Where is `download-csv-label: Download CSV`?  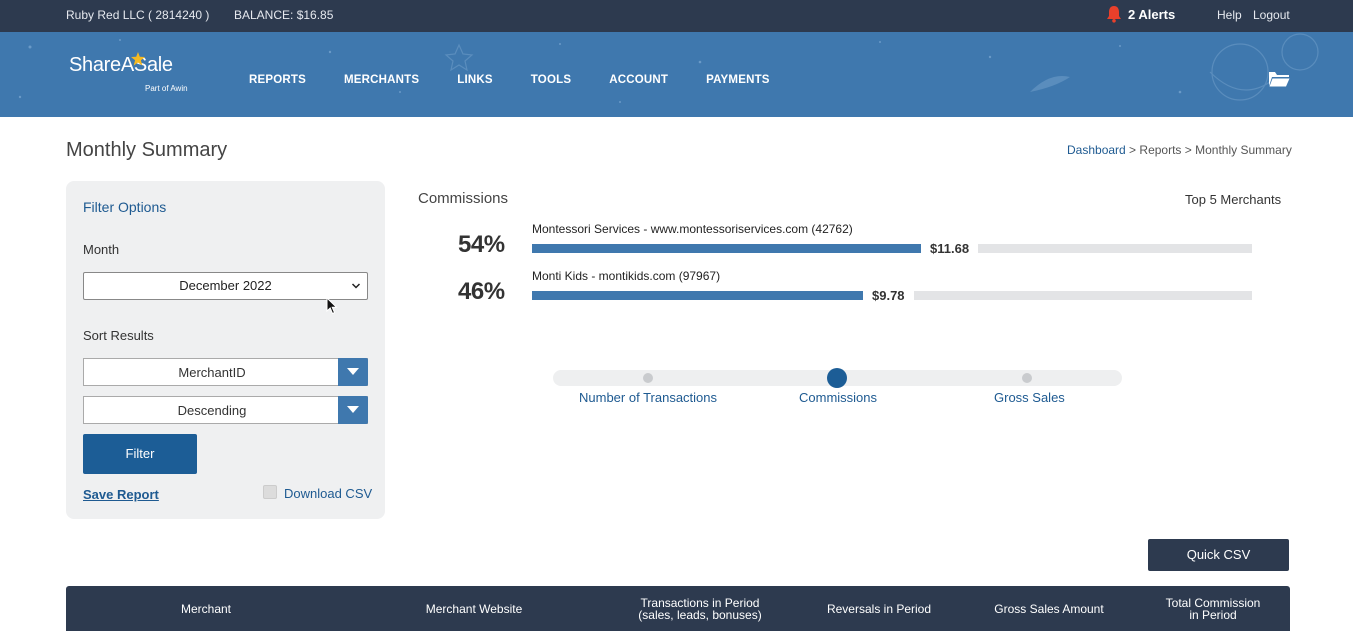 download-csv-label: Download CSV is located at coordinates (328, 493).